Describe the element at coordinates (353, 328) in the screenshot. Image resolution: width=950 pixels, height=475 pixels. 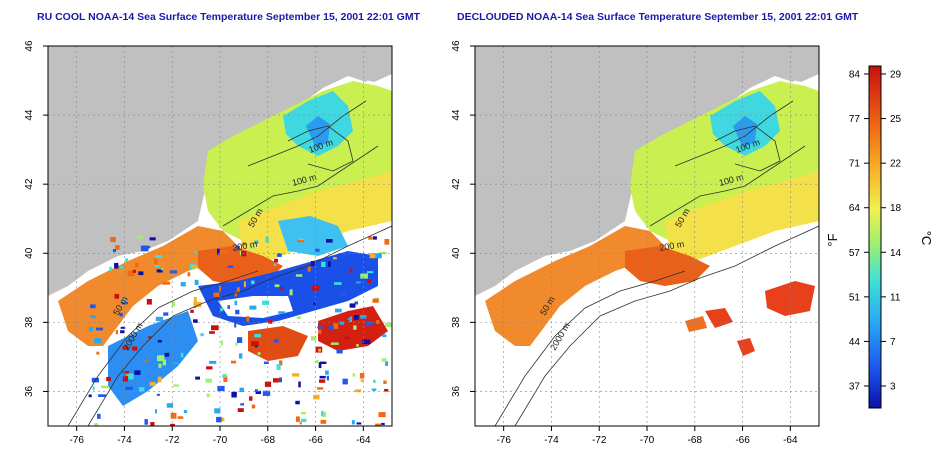
I see `sst-warm-core` at that location.